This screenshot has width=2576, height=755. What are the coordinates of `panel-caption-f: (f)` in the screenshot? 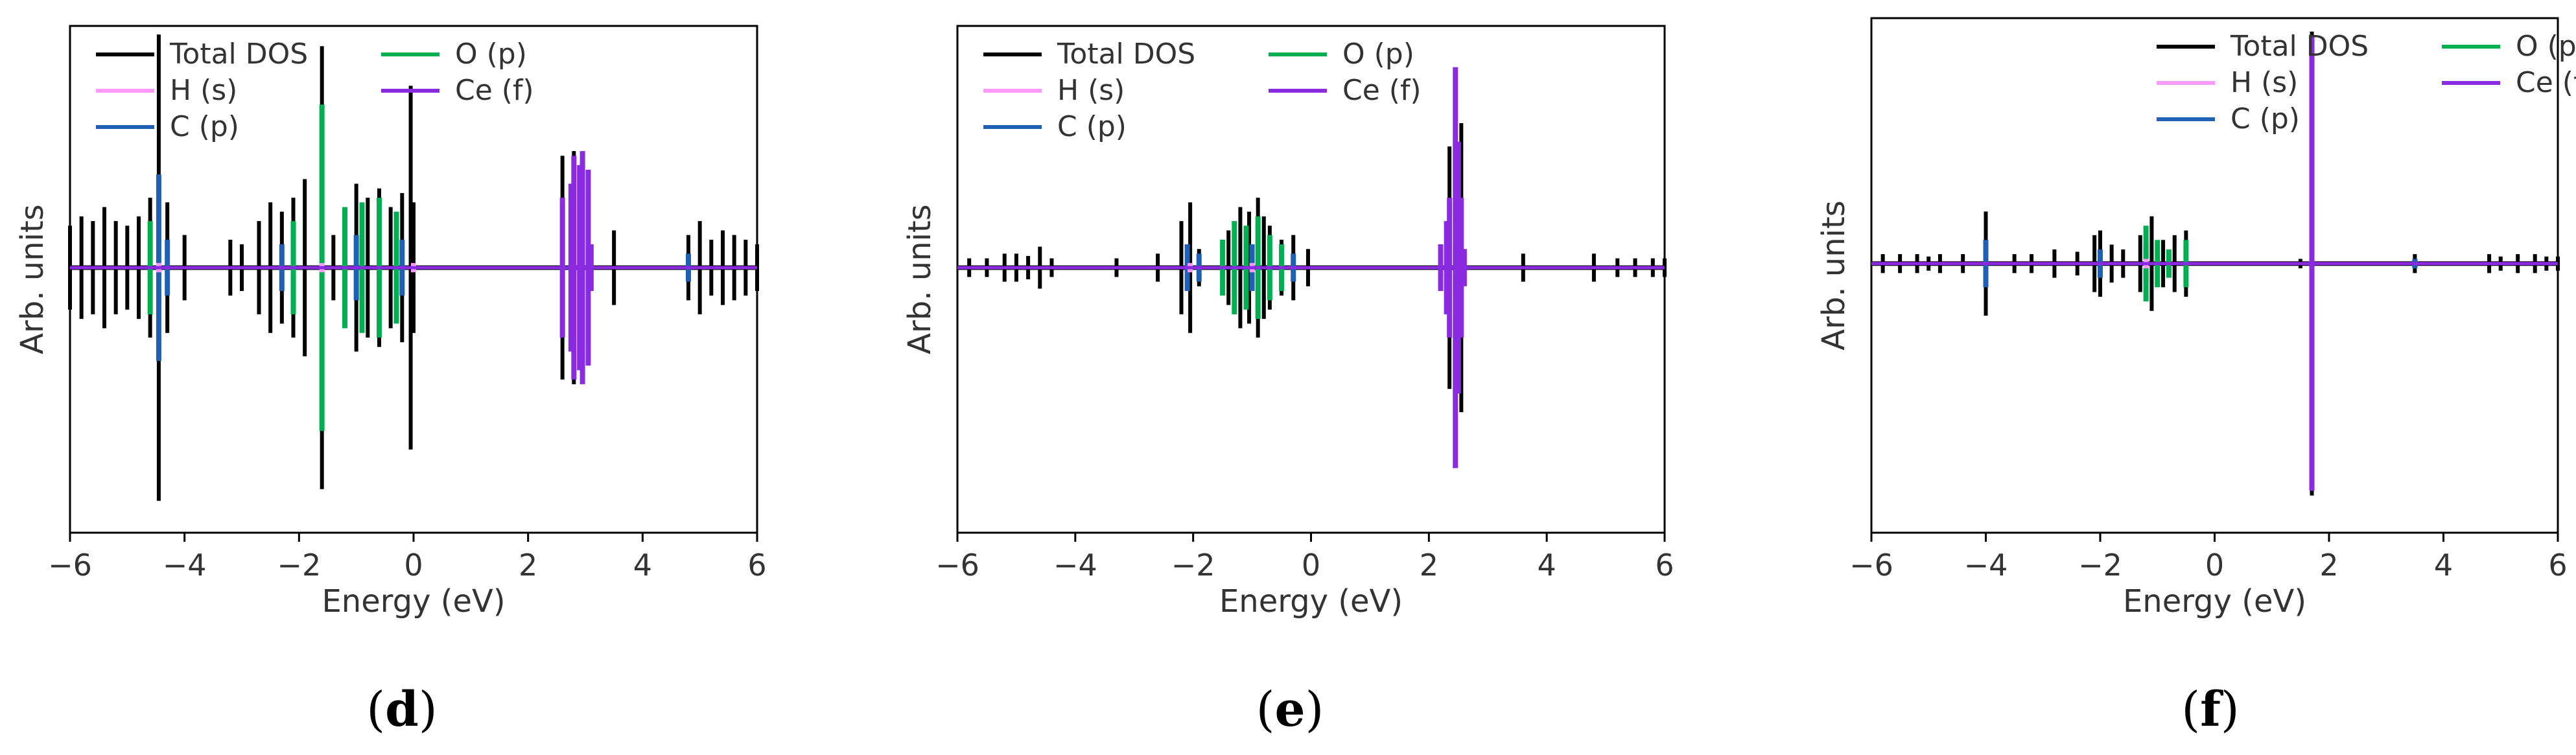 It's located at (2210, 710).